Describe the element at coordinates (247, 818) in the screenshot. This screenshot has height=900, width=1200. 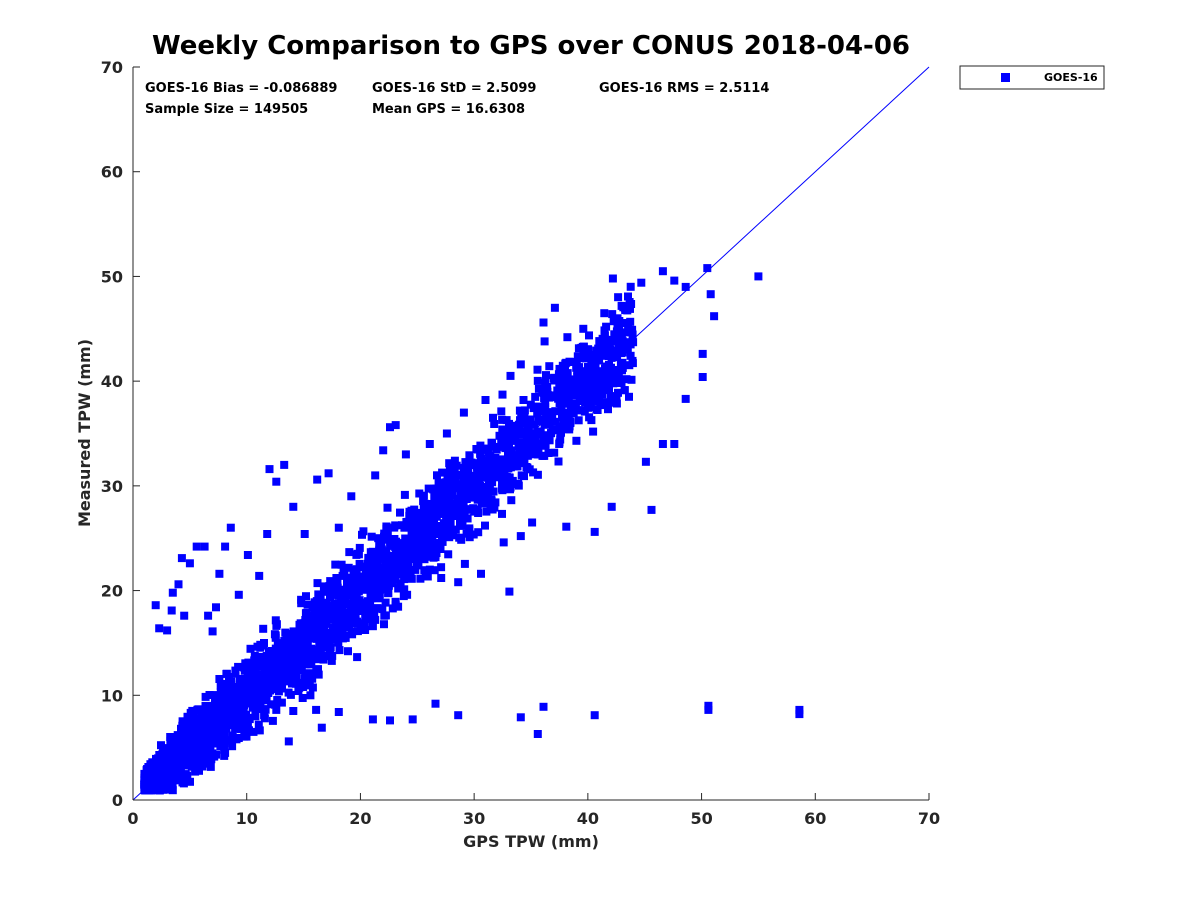
I see `x-tick-label: 10` at that location.